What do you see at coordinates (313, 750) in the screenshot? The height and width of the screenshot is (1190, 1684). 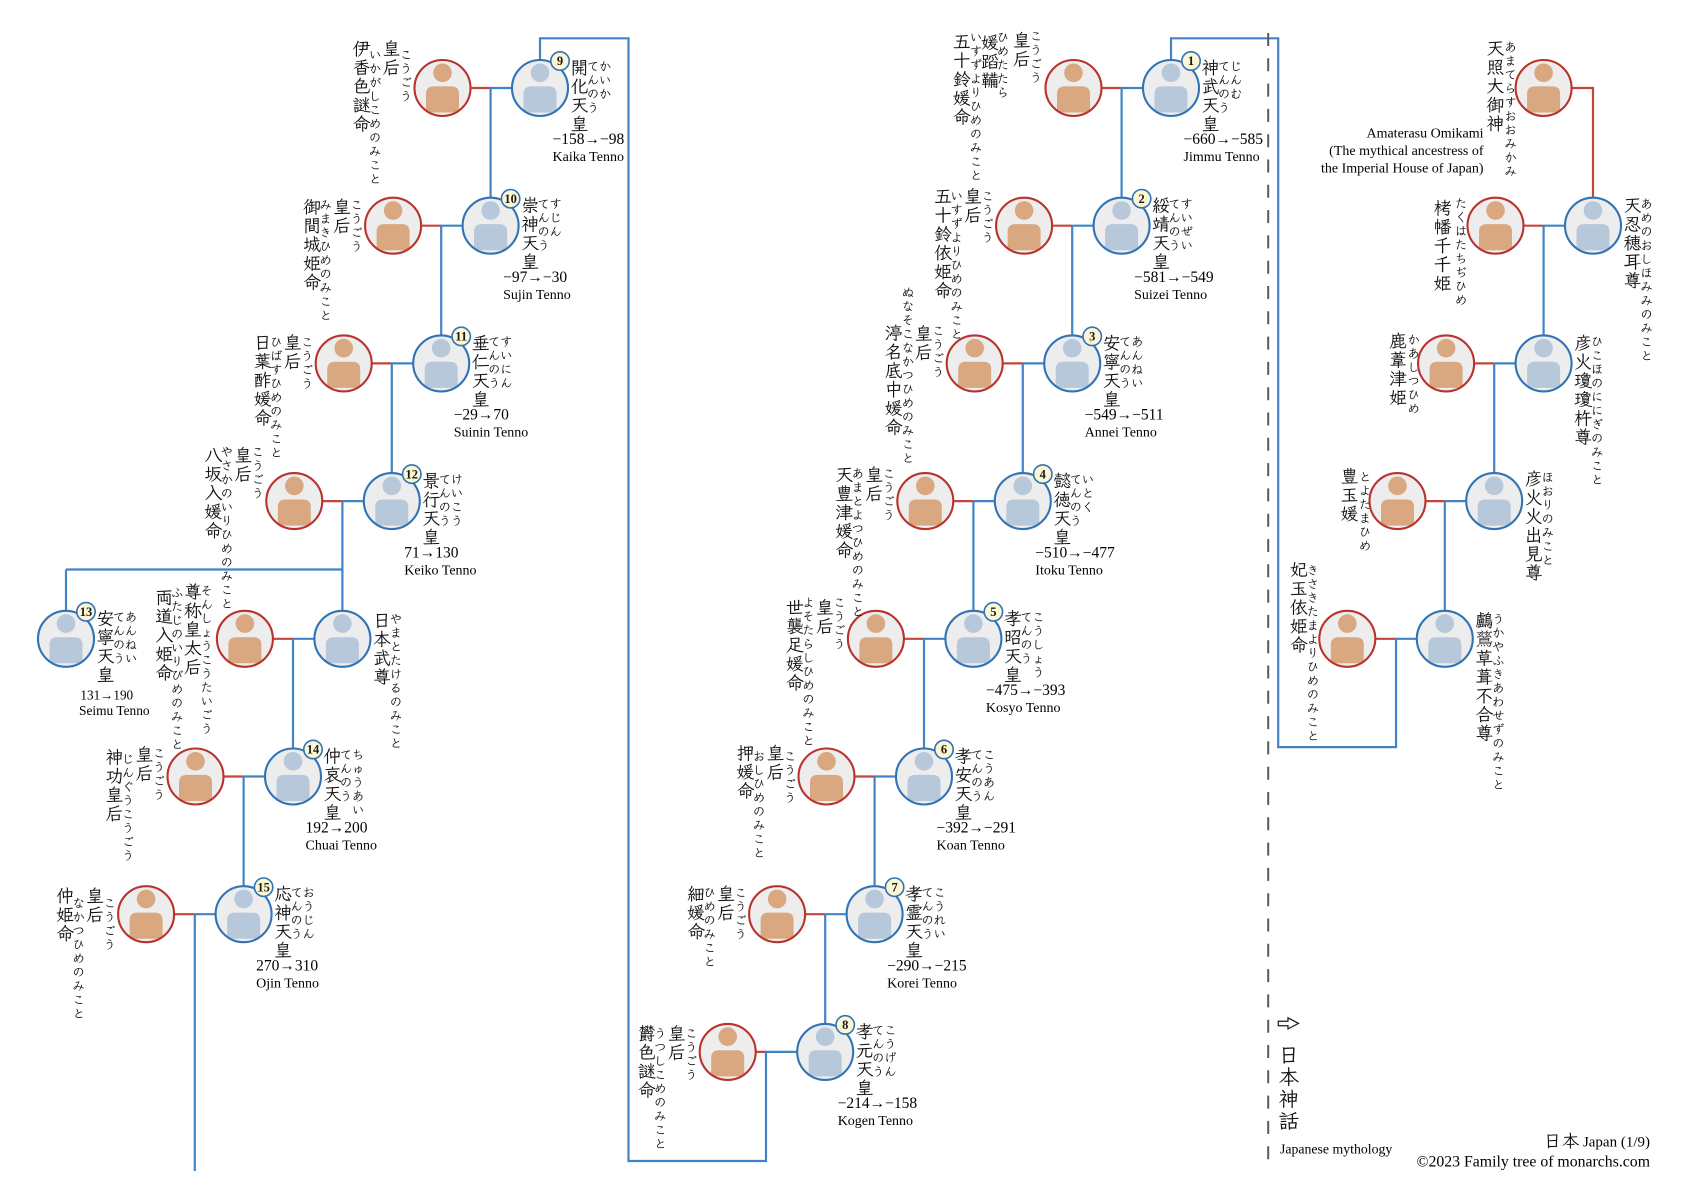 I see `svg-text: 14` at bounding box center [313, 750].